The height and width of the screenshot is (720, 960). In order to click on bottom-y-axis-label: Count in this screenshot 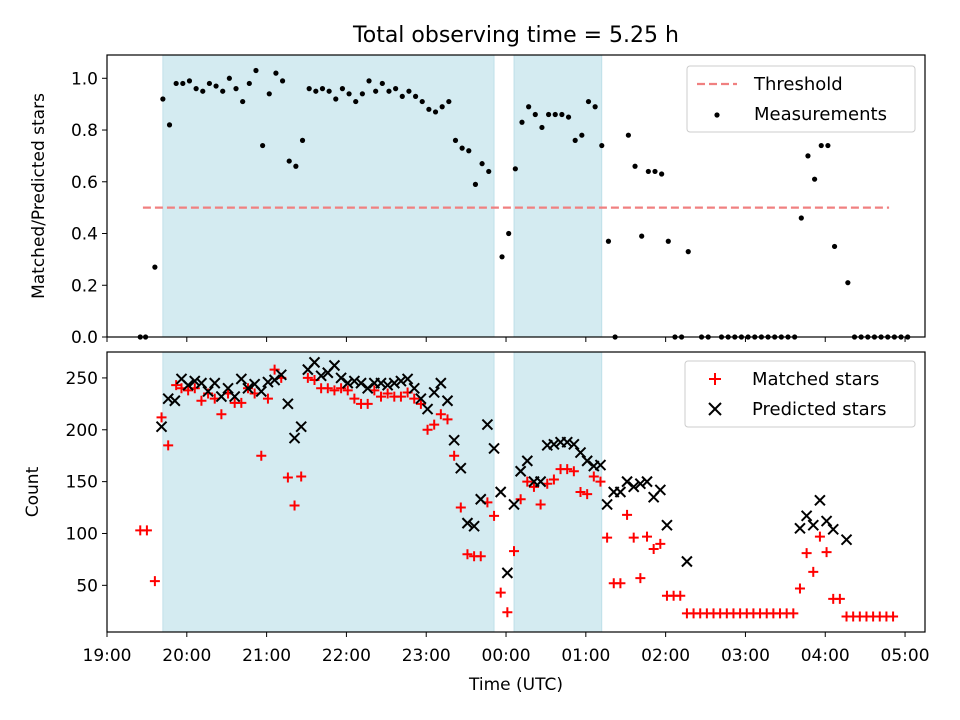, I will do `click(33, 491)`.